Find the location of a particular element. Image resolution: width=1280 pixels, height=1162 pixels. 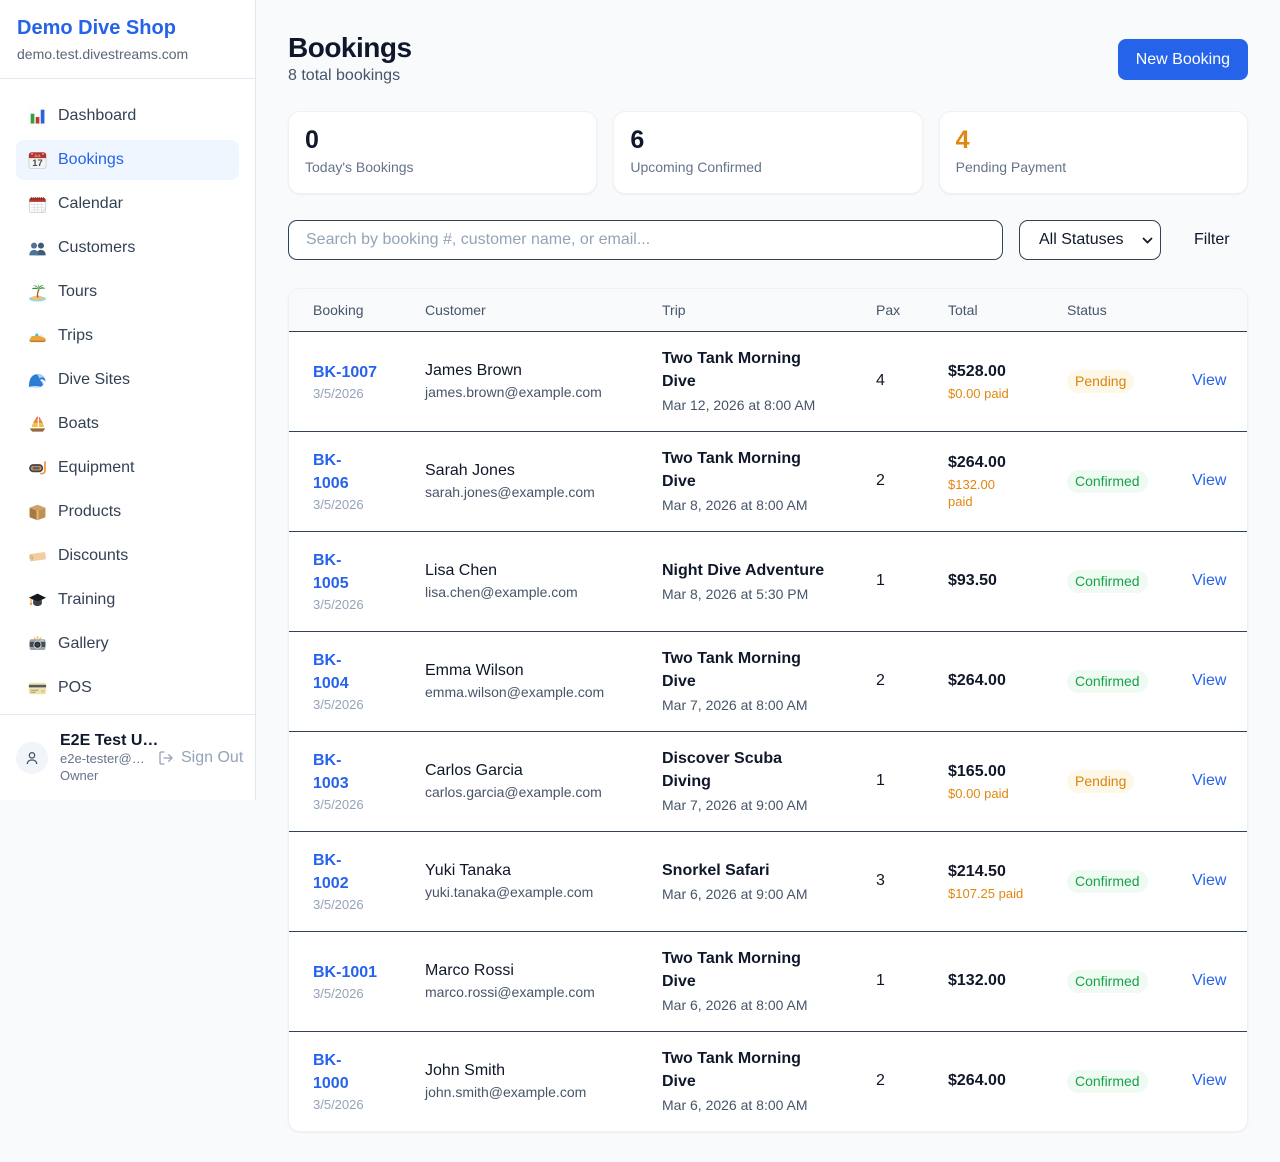

svg-text: 17 is located at coordinates (37, 163).